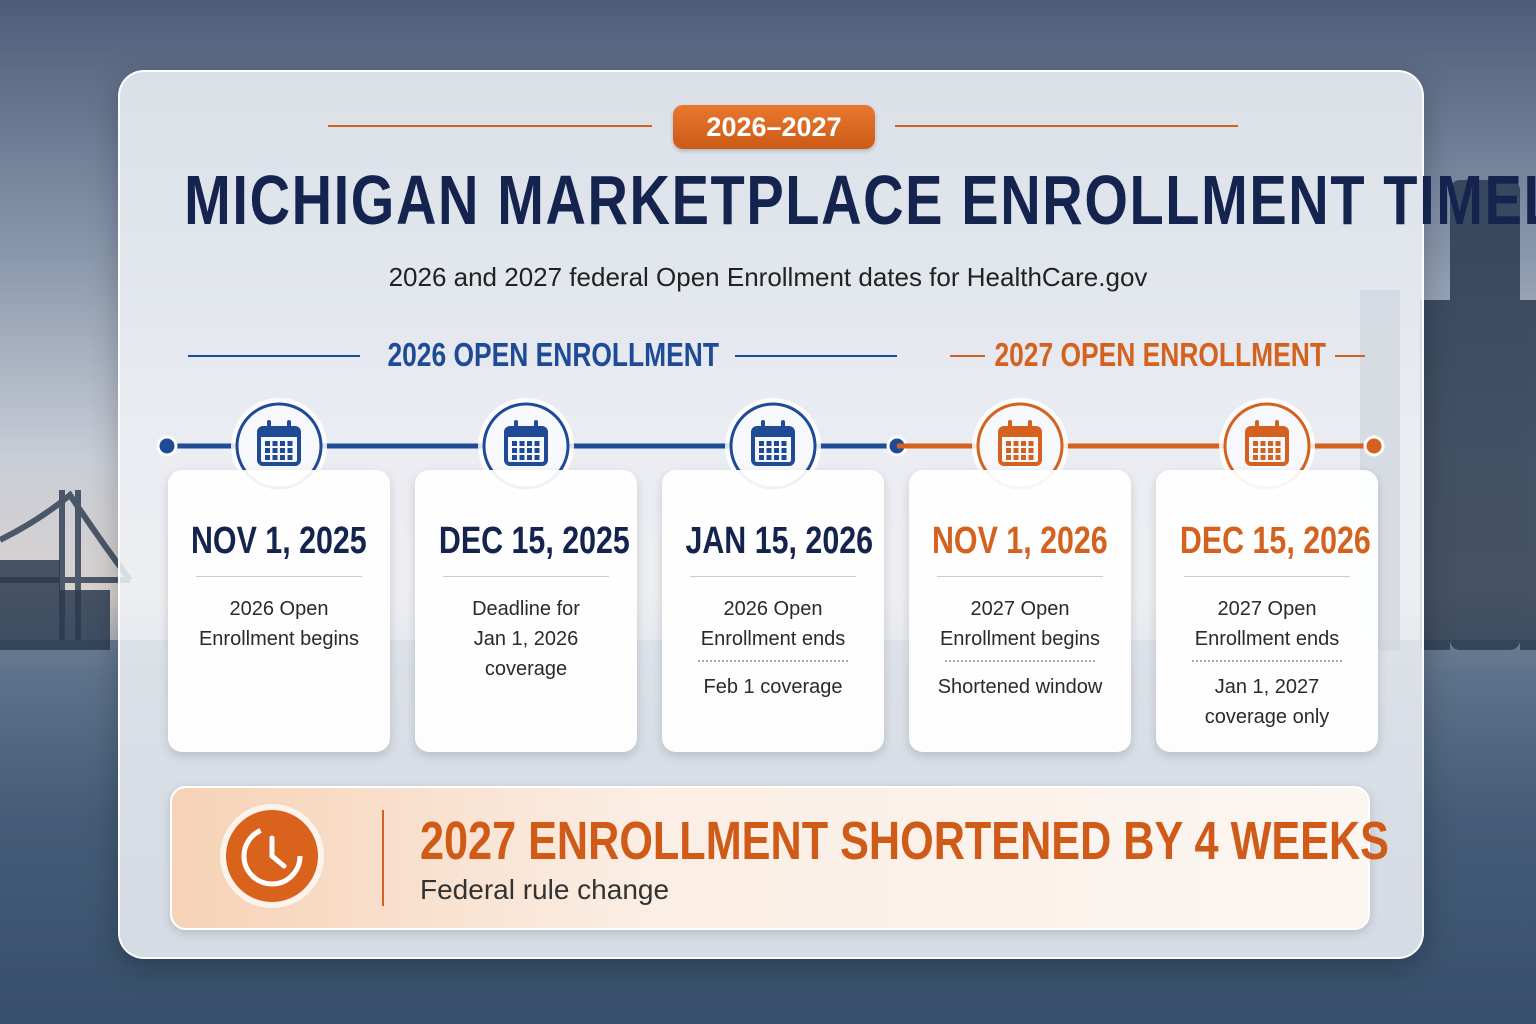 Image resolution: width=1536 pixels, height=1024 pixels. What do you see at coordinates (534, 541) in the screenshot?
I see `event-date: DEC 15, 2025` at bounding box center [534, 541].